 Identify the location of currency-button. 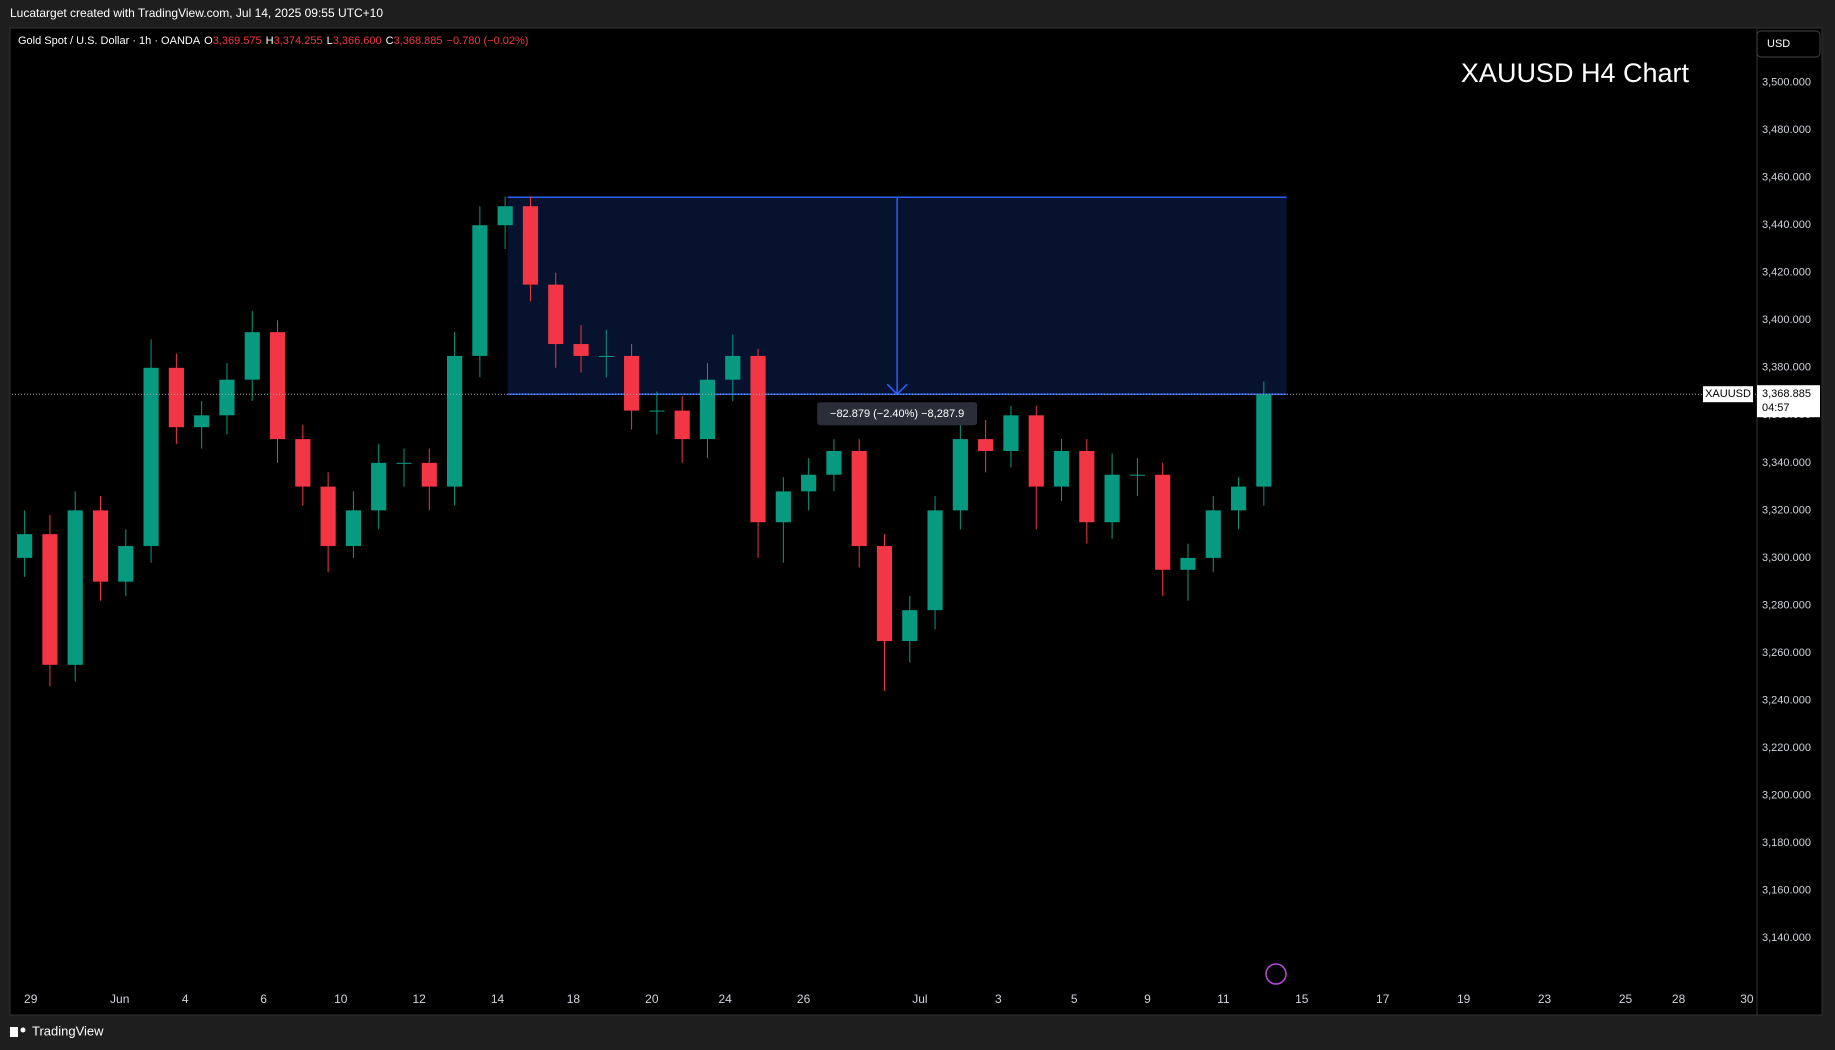
(1788, 44).